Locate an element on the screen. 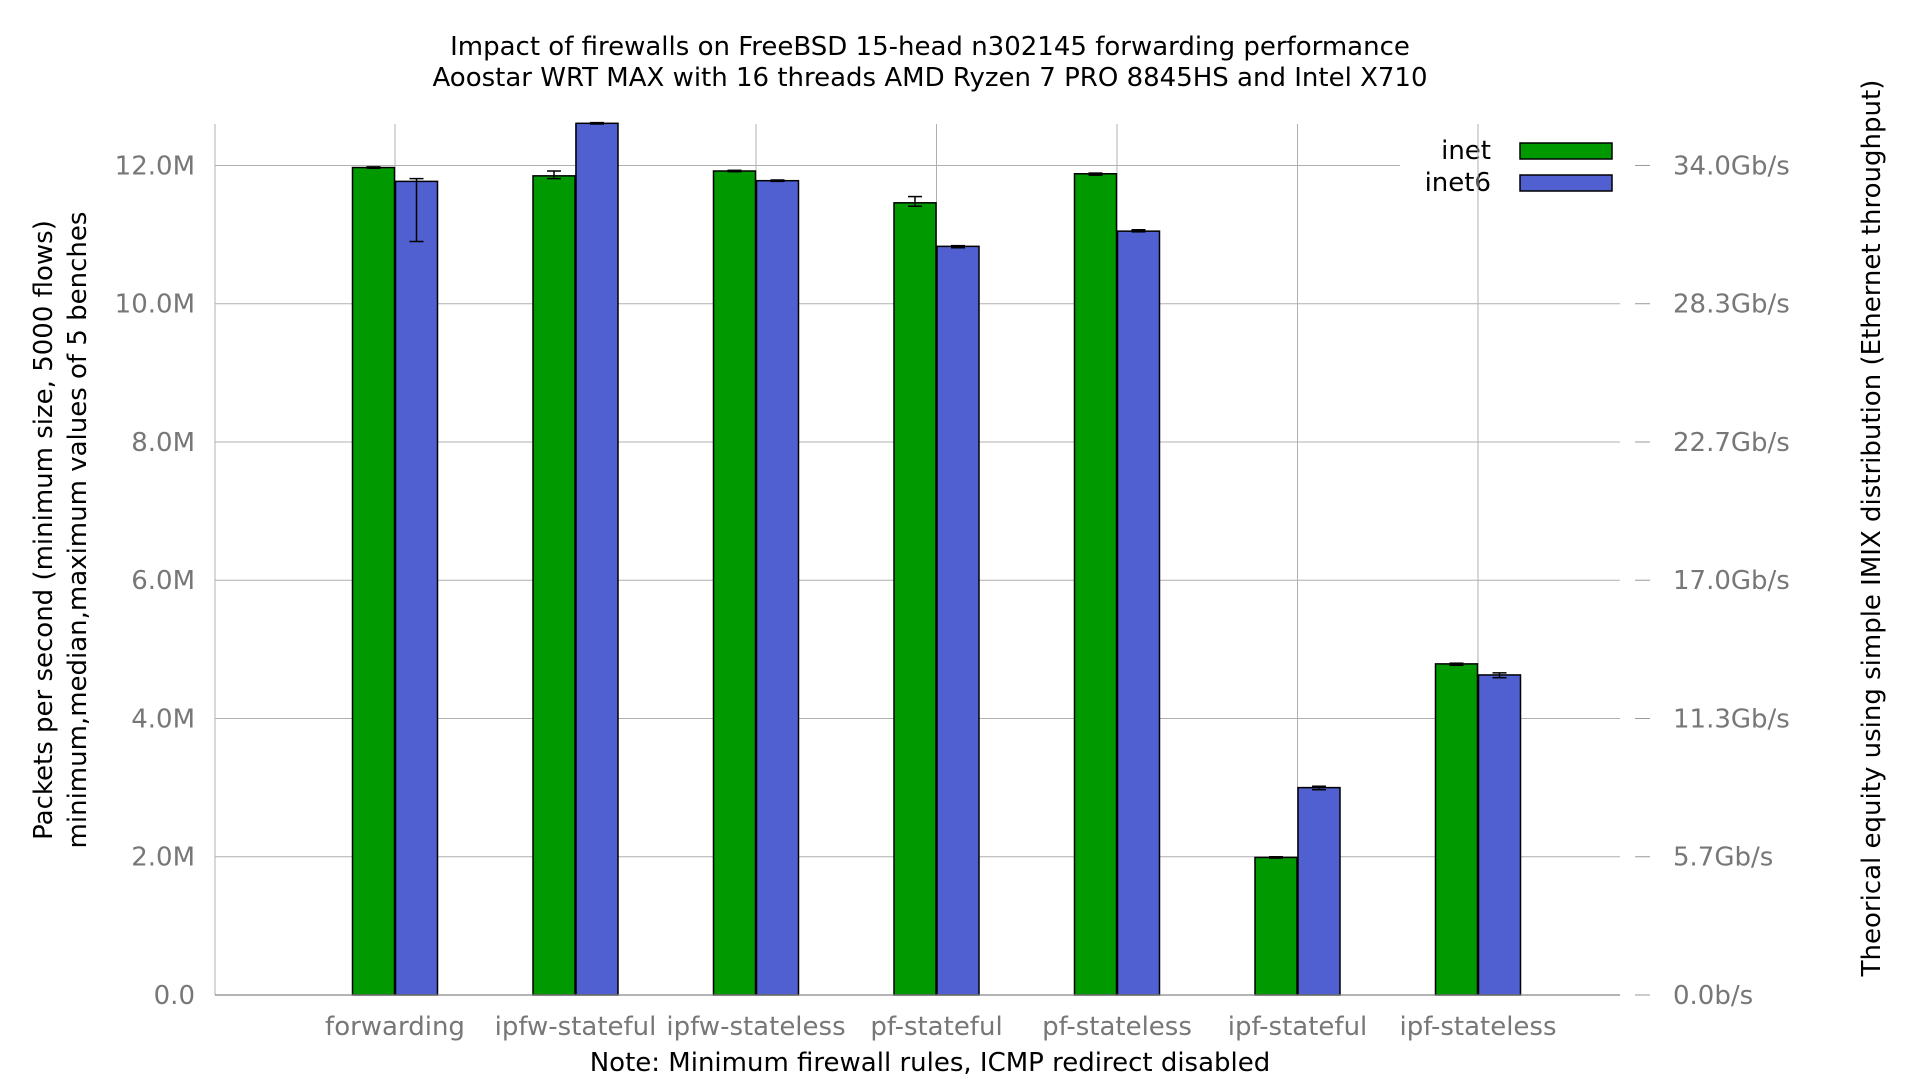  y-tick-label: 2.0M is located at coordinates (163, 858).